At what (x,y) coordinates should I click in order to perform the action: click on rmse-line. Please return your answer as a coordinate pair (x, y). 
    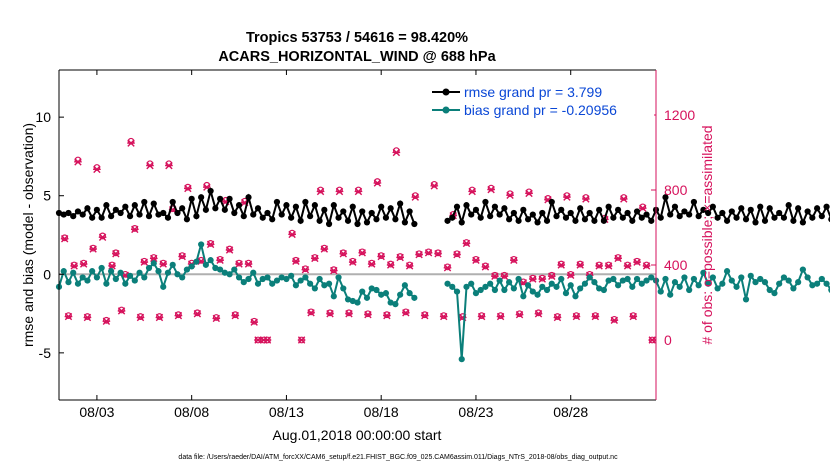
    Looking at the image, I should click on (638, 212).